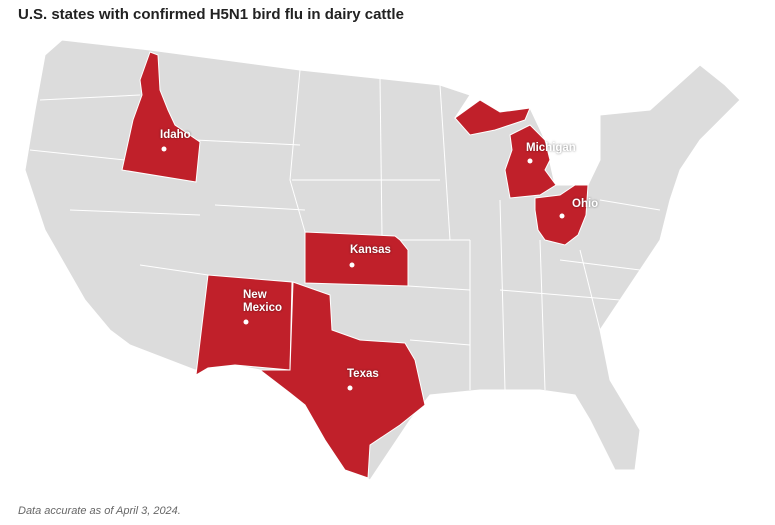 The image size is (775, 525). What do you see at coordinates (262, 301) in the screenshot?
I see `state-label: New Mexico` at bounding box center [262, 301].